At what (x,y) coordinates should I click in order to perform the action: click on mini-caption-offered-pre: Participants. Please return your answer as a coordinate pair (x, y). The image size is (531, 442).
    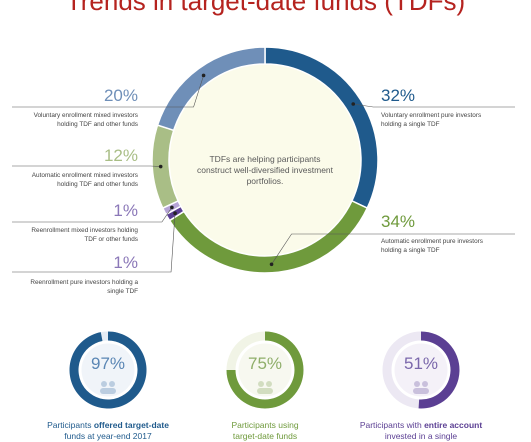
    Looking at the image, I should click on (70, 425).